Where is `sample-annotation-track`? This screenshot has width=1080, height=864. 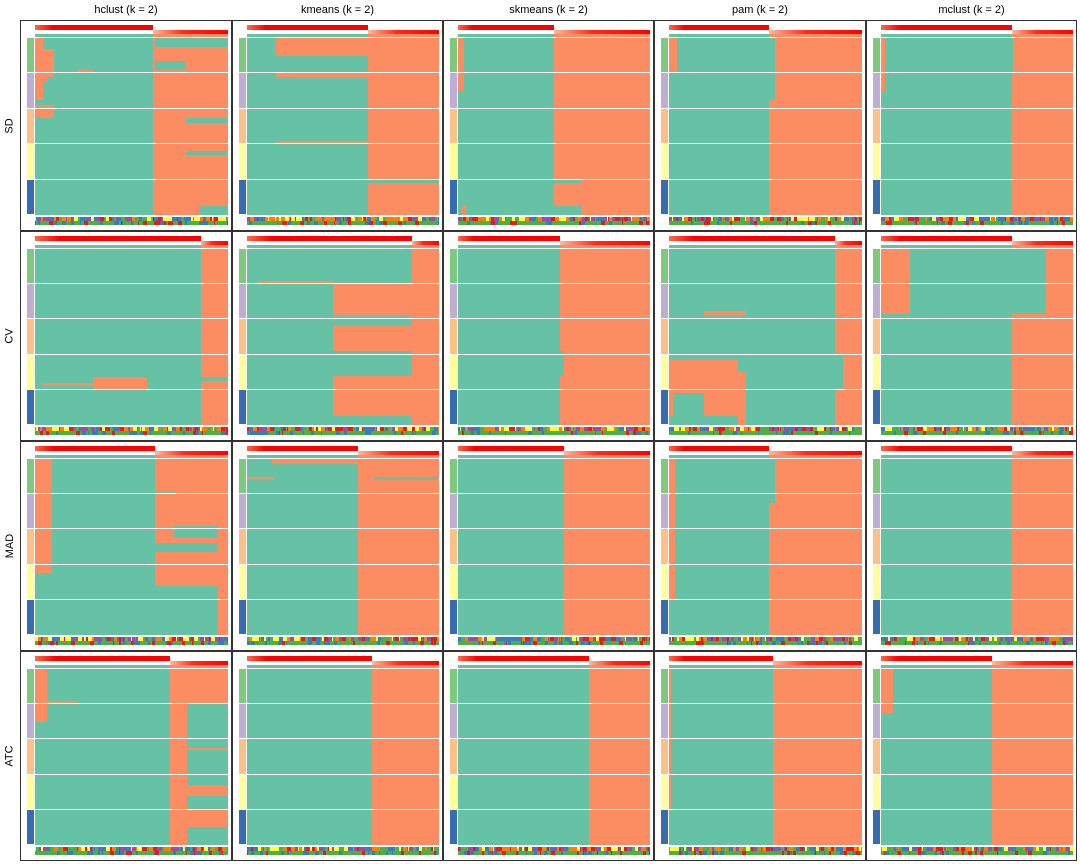
sample-annotation-track is located at coordinates (343, 849).